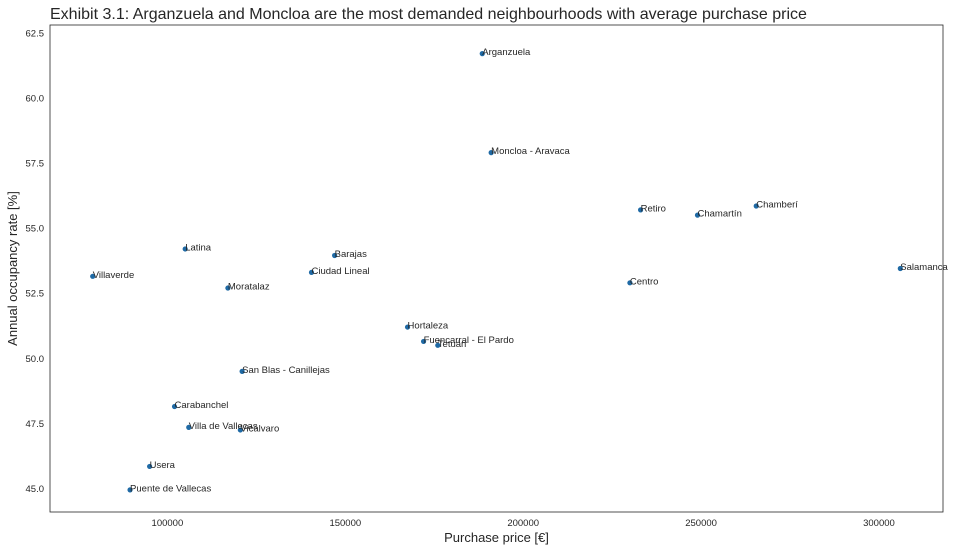 The image size is (959, 552). What do you see at coordinates (530, 151) in the screenshot?
I see `data-label: Moncloa - Aravaca` at bounding box center [530, 151].